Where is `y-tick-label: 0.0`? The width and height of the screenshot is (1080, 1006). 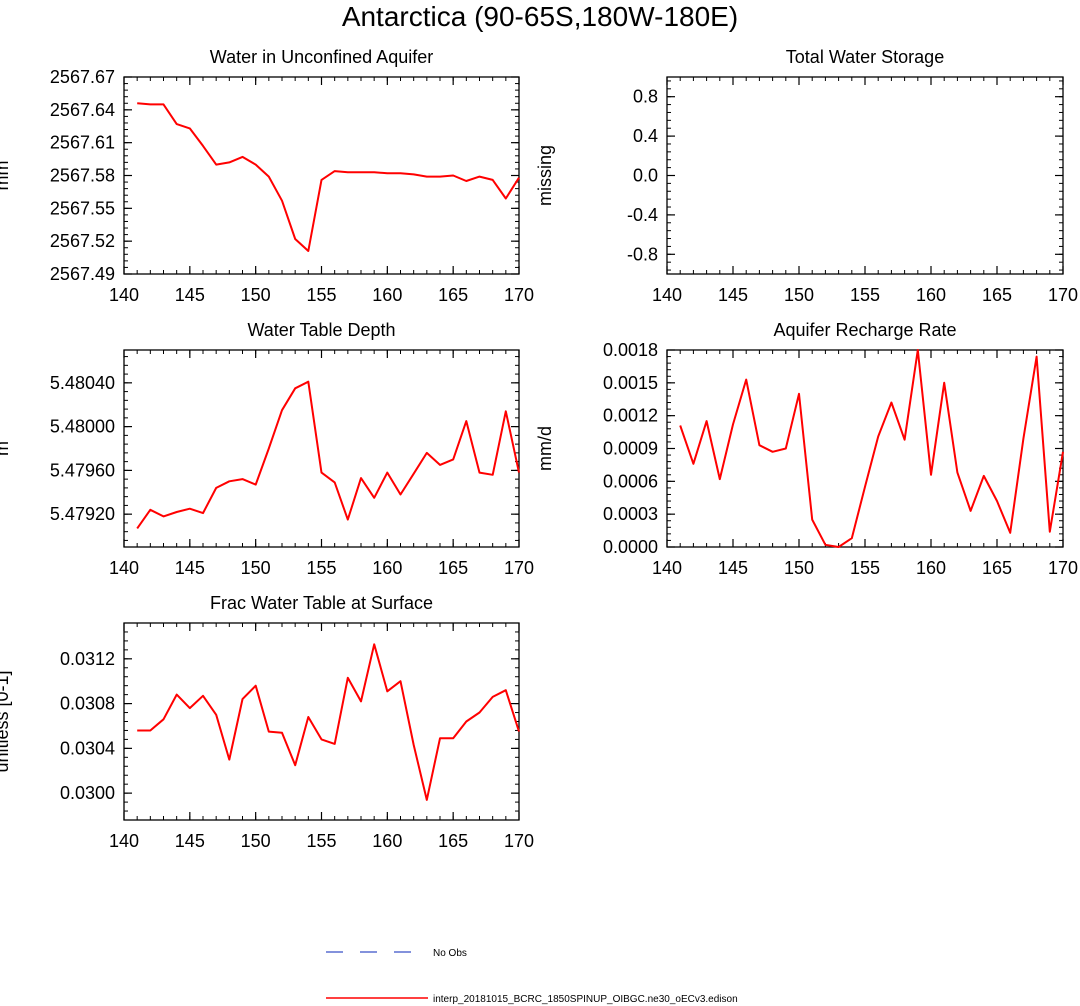 y-tick-label: 0.0 is located at coordinates (645, 176).